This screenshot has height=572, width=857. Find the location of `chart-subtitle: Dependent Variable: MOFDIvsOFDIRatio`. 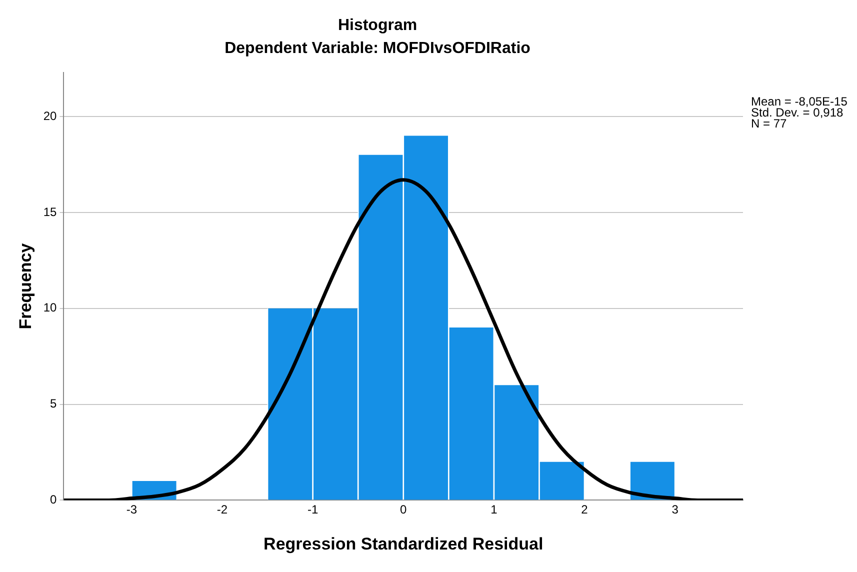

chart-subtitle: Dependent Variable: MOFDIvsOFDIRatio is located at coordinates (377, 49).